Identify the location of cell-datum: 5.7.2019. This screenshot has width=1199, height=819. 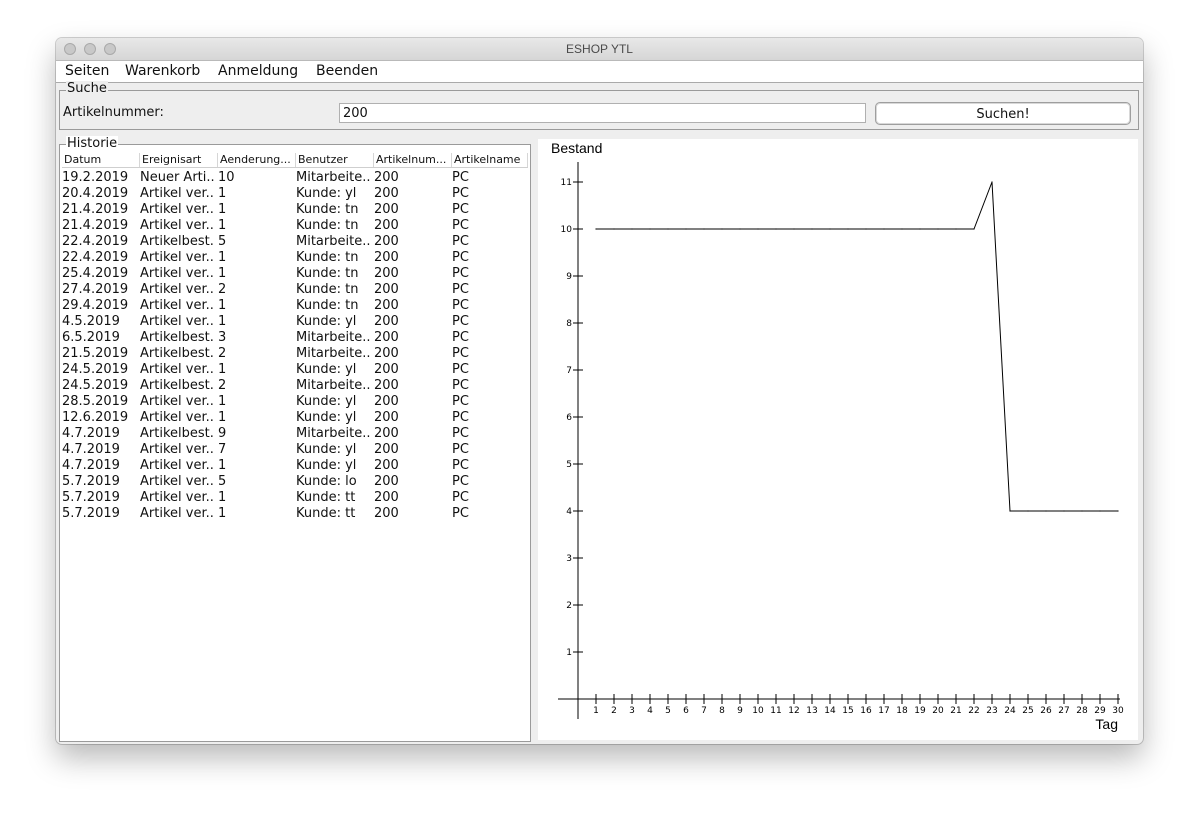
(91, 497).